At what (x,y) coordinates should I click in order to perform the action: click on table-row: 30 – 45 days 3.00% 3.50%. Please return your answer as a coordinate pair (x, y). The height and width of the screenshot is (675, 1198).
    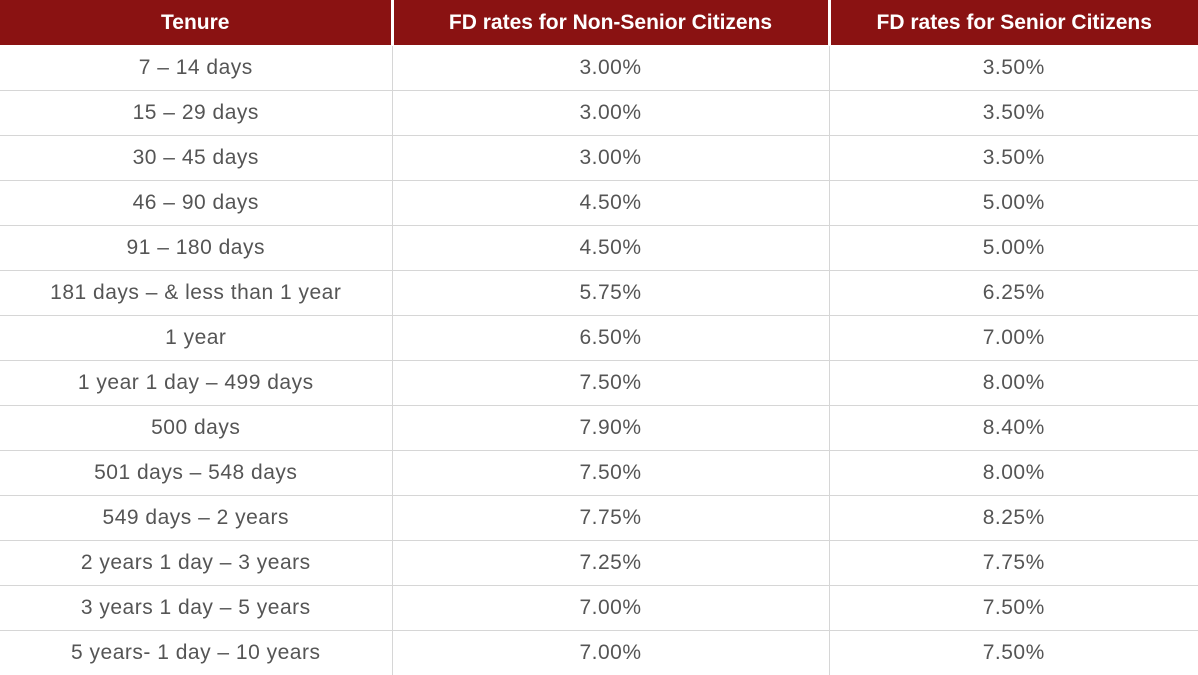
    Looking at the image, I should click on (599, 158).